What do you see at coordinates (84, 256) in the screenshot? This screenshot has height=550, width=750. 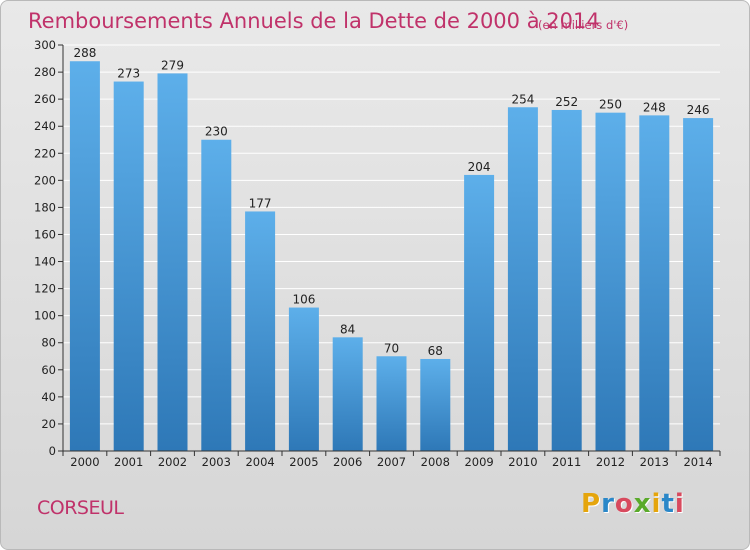 I see `bar-2000` at bounding box center [84, 256].